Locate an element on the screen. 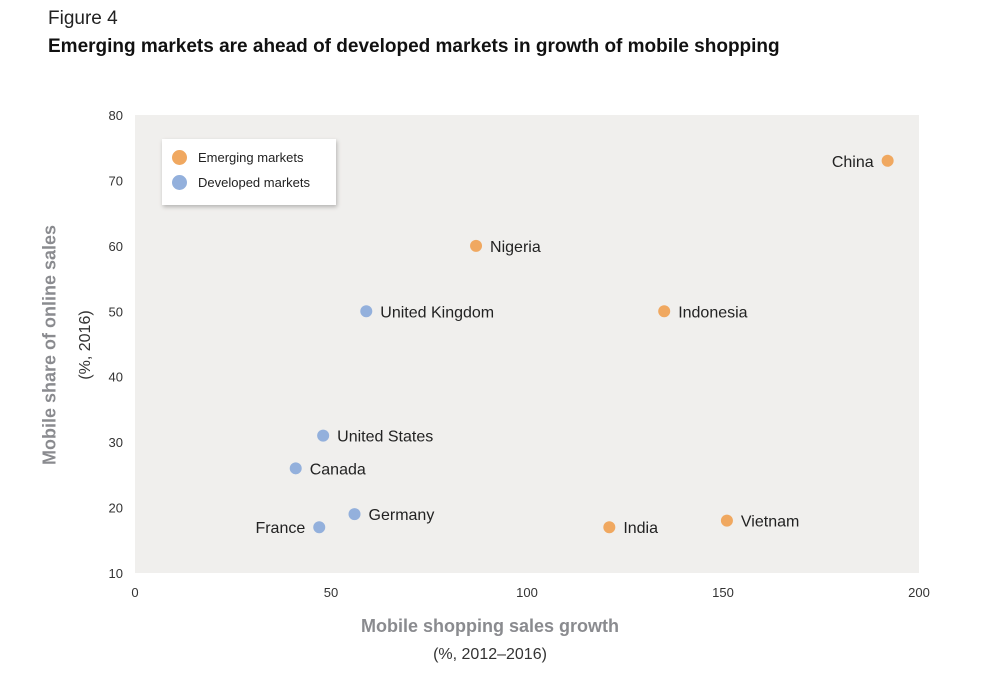 This screenshot has height=675, width=1006. legend-item-developed: Developed markets is located at coordinates (241, 182).